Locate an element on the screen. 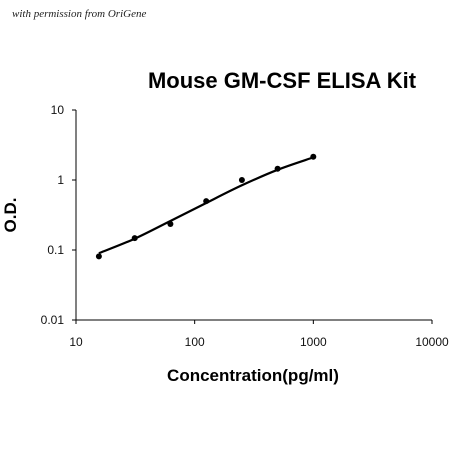 The image size is (450, 450). chart-title: Mouse GM-CSF ELISA Kit is located at coordinates (282, 80).